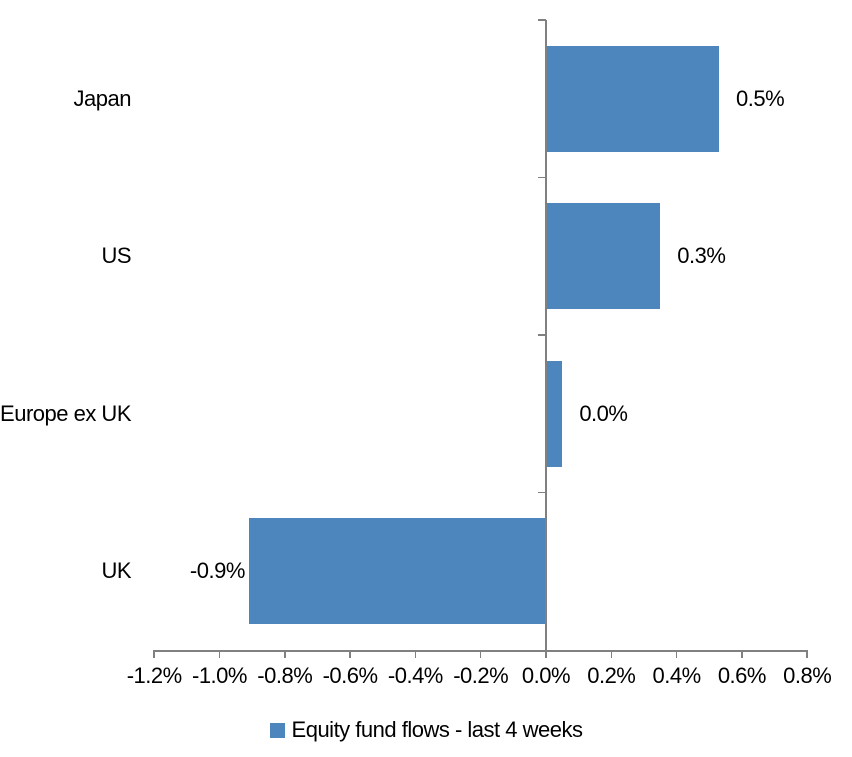 Image resolution: width=852 pixels, height=757 pixels. Describe the element at coordinates (437, 729) in the screenshot. I see `legend-label: Equity fund flows - last 4 weeks` at that location.